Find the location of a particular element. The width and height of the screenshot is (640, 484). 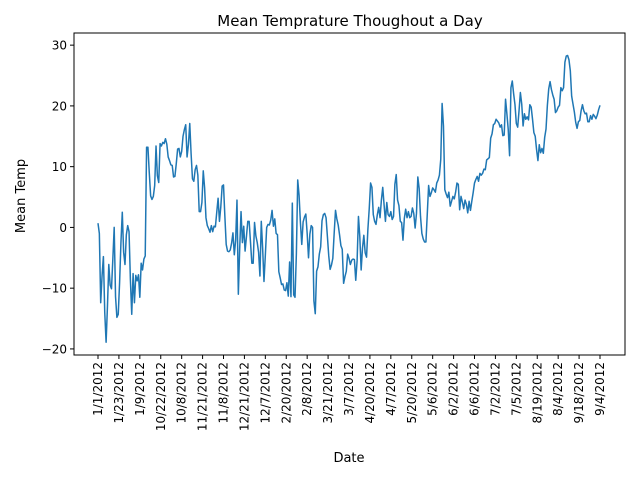

x-tick-label: 3/21/2012 is located at coordinates (328, 393).